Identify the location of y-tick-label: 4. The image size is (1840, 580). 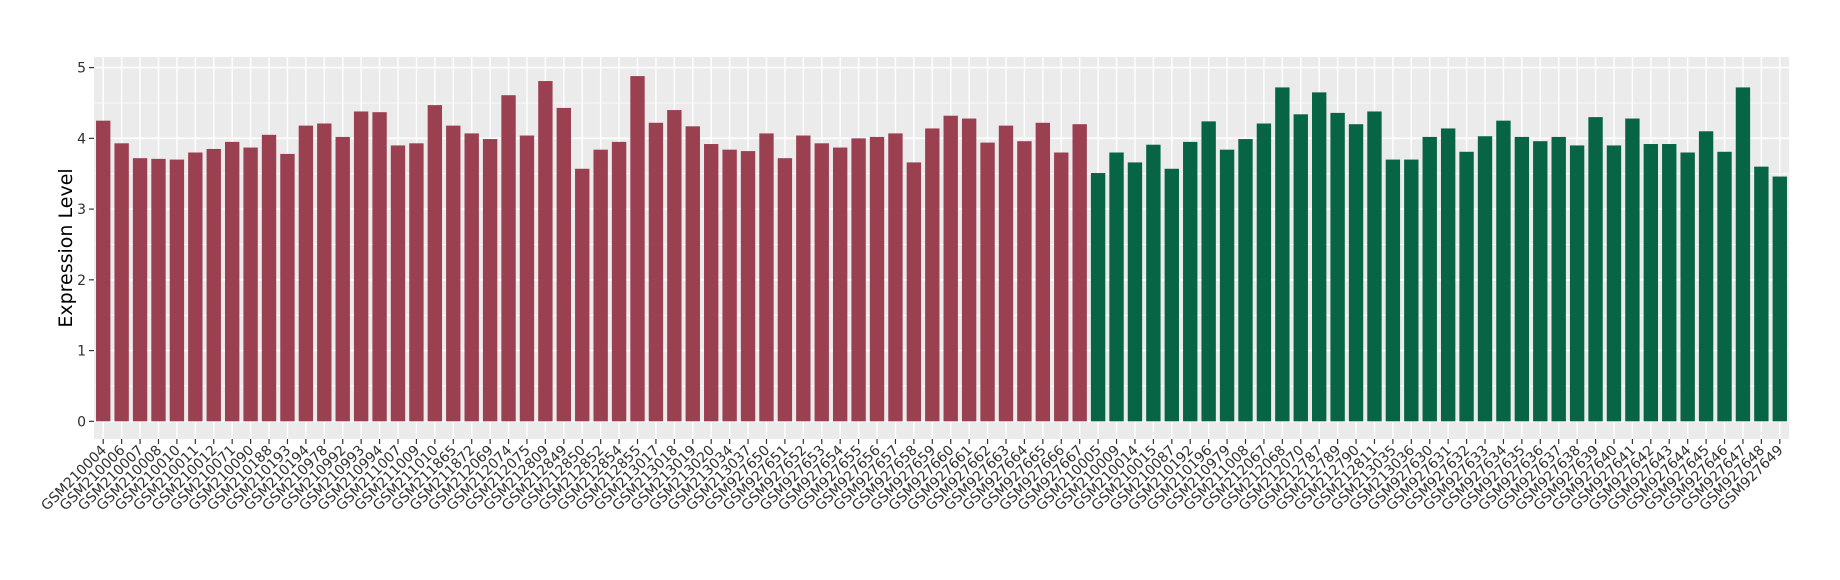
(81, 139).